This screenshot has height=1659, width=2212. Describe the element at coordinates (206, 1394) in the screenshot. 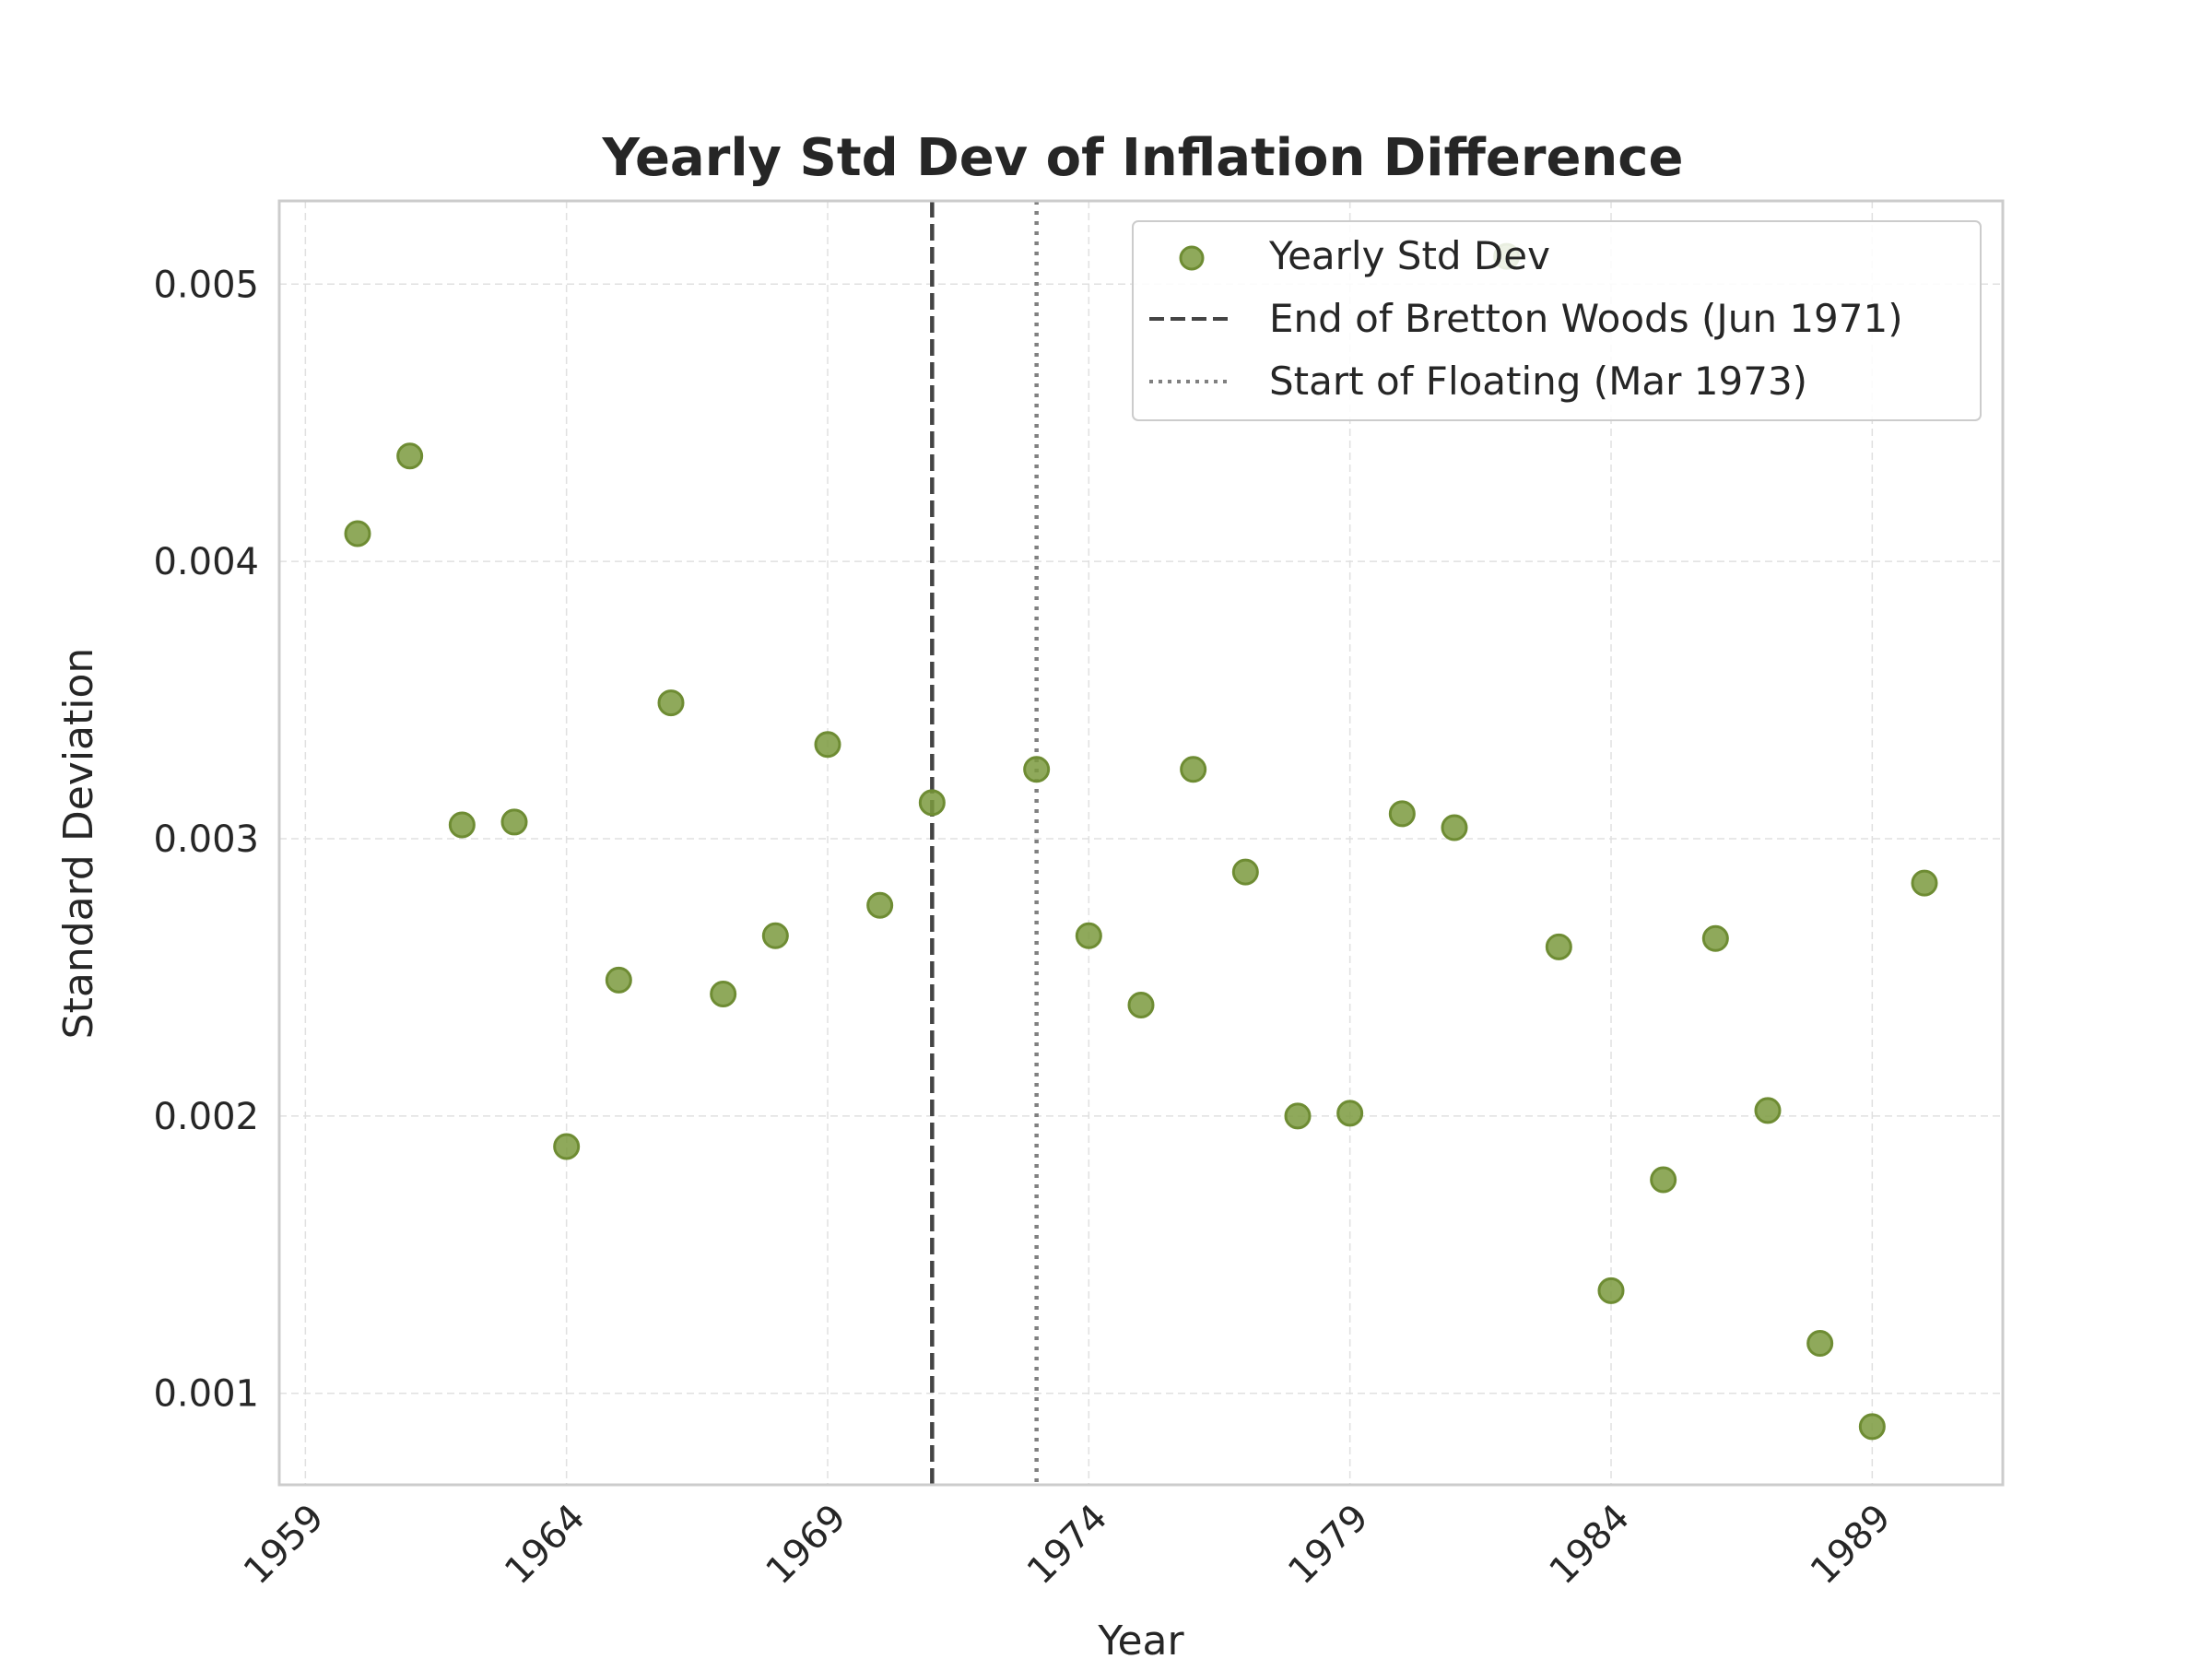

I see `y-tick-label: 0.001` at that location.